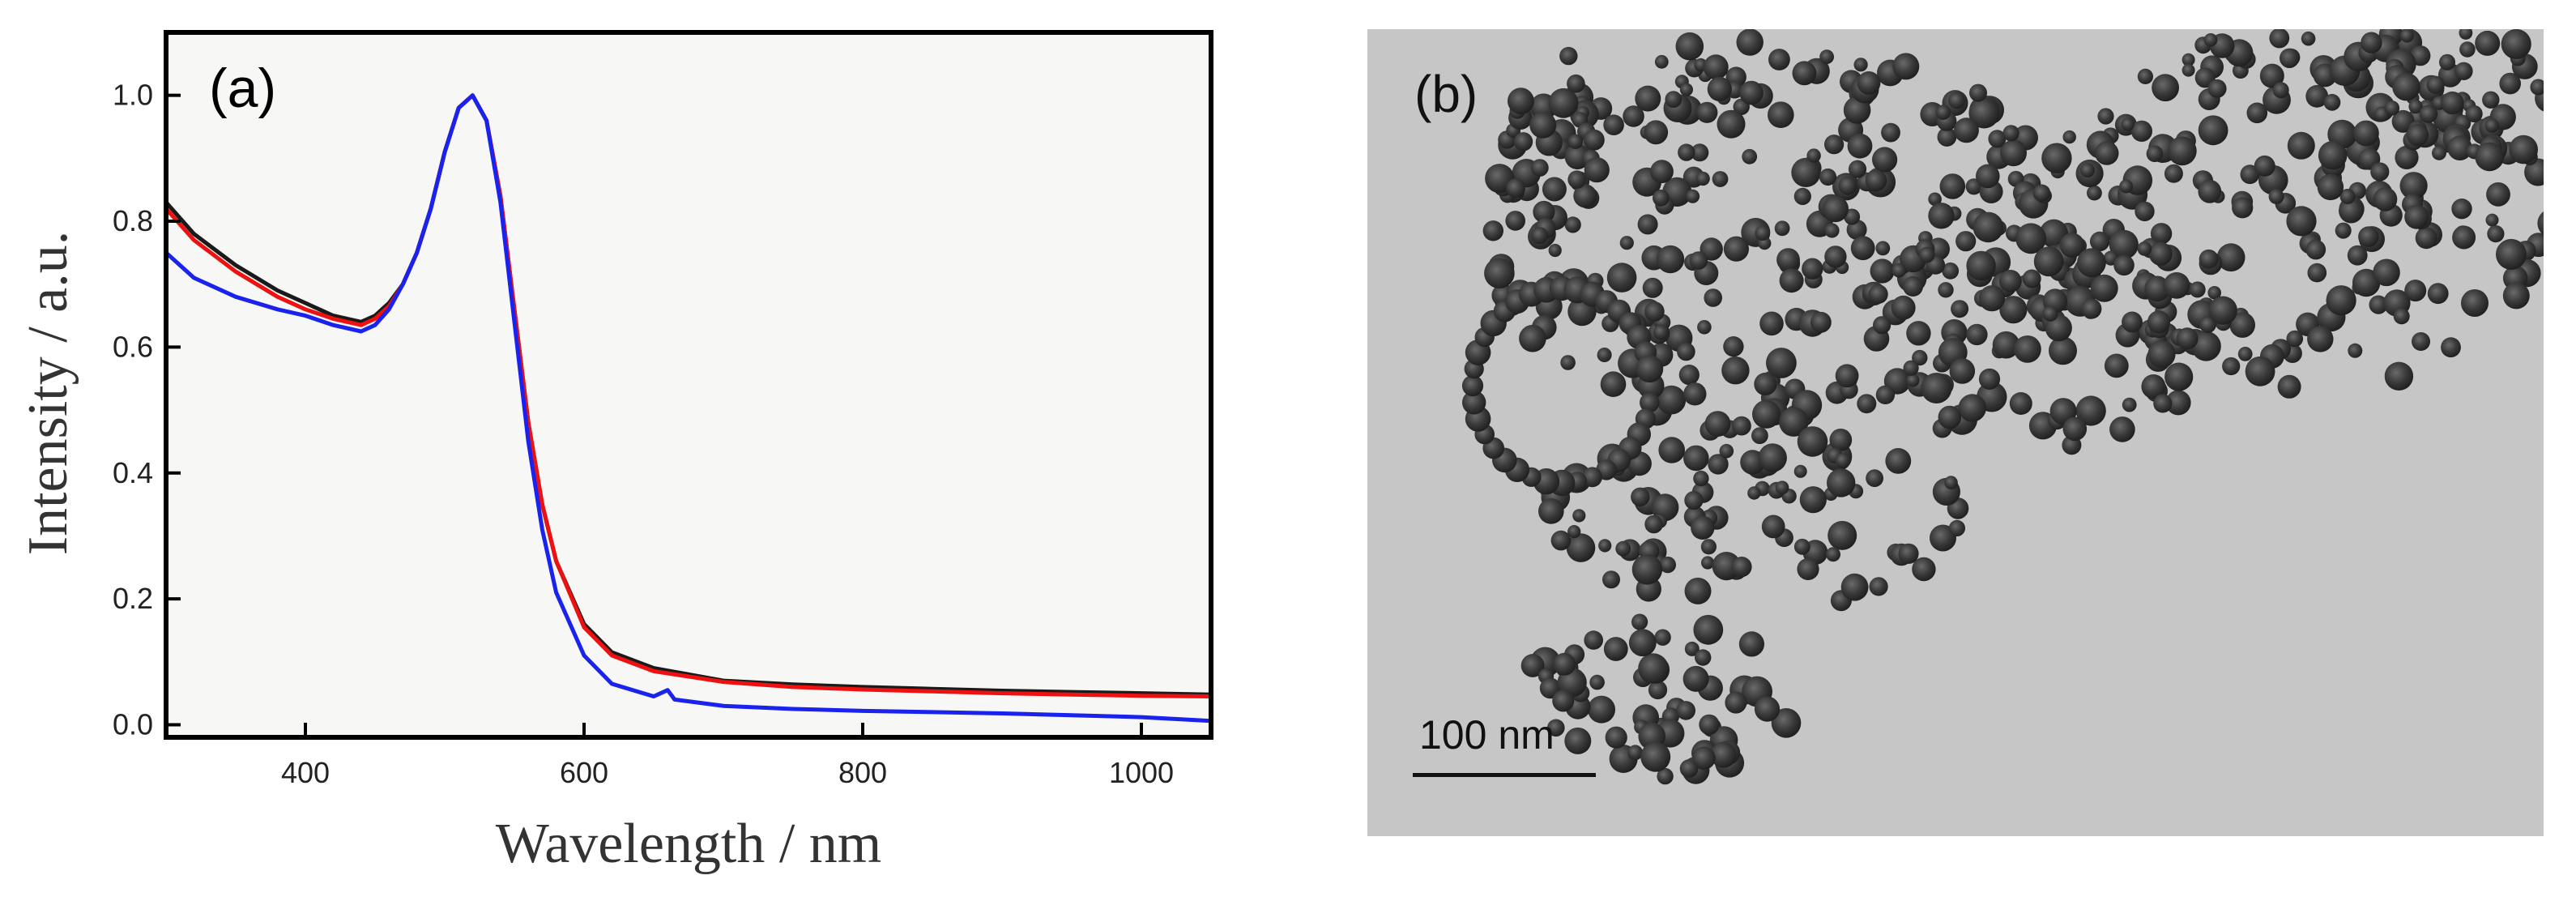 The width and height of the screenshot is (2576, 918). Describe the element at coordinates (1505, 775) in the screenshot. I see `scale-bar` at that location.